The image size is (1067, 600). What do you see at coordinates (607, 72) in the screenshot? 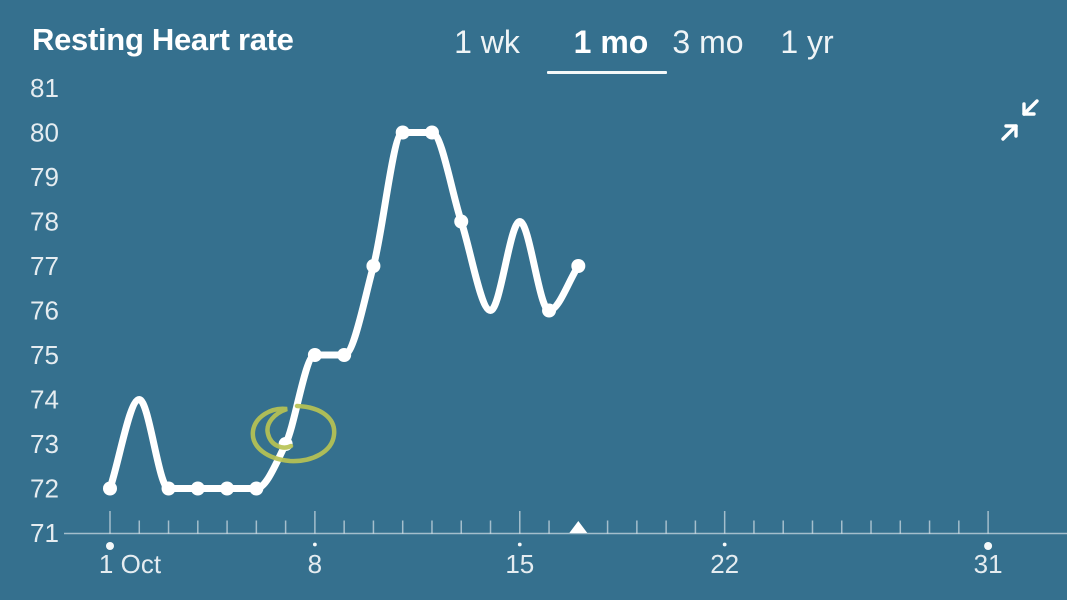
I see `selected-tab-underline` at bounding box center [607, 72].